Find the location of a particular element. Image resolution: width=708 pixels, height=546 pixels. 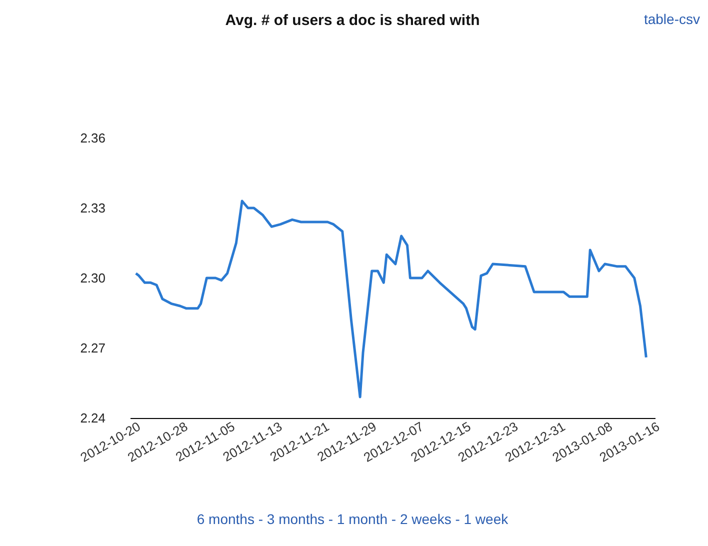

text: table-csv is located at coordinates (672, 19).